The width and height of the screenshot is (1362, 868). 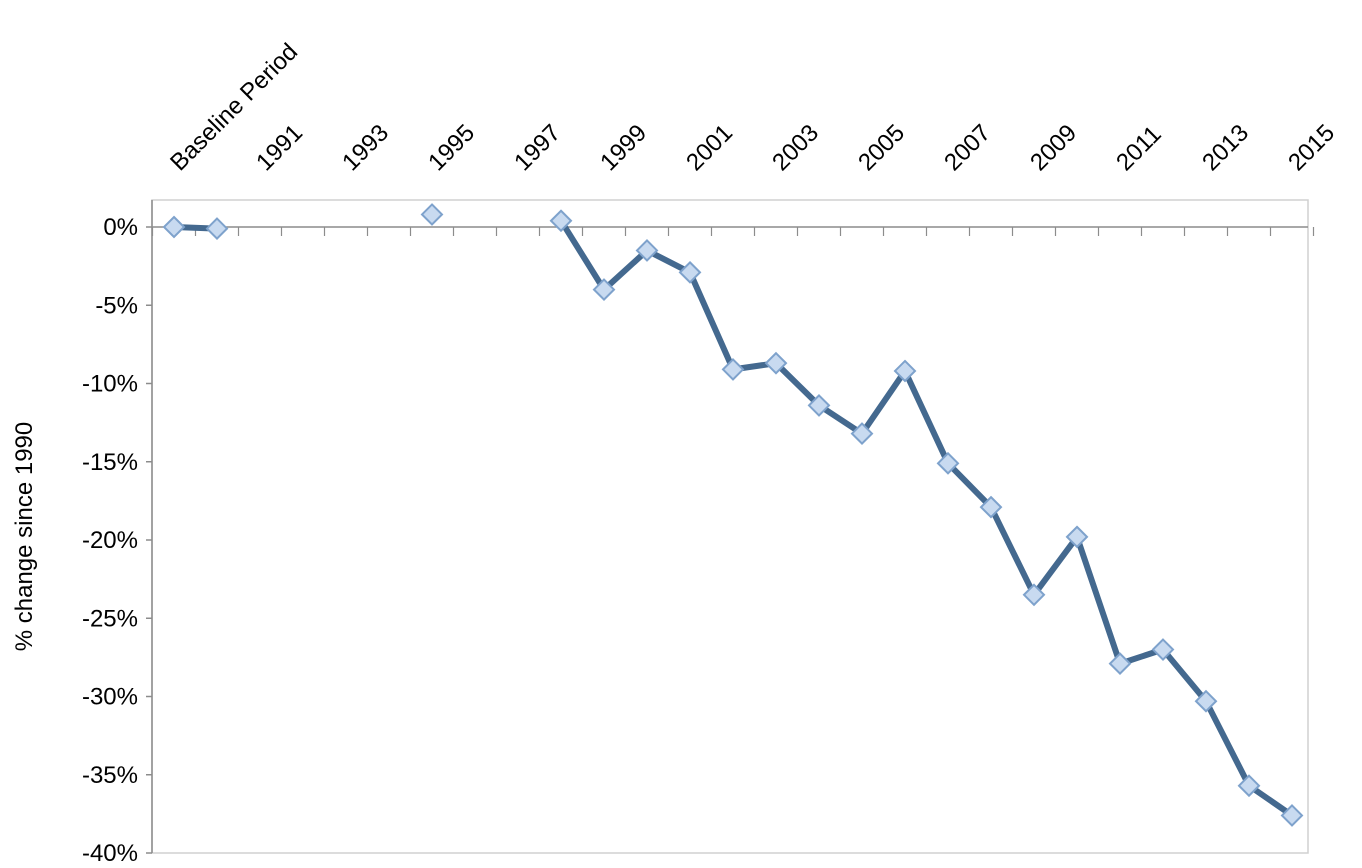 I want to click on y-axis-title: % change since 1990, so click(x=24, y=537).